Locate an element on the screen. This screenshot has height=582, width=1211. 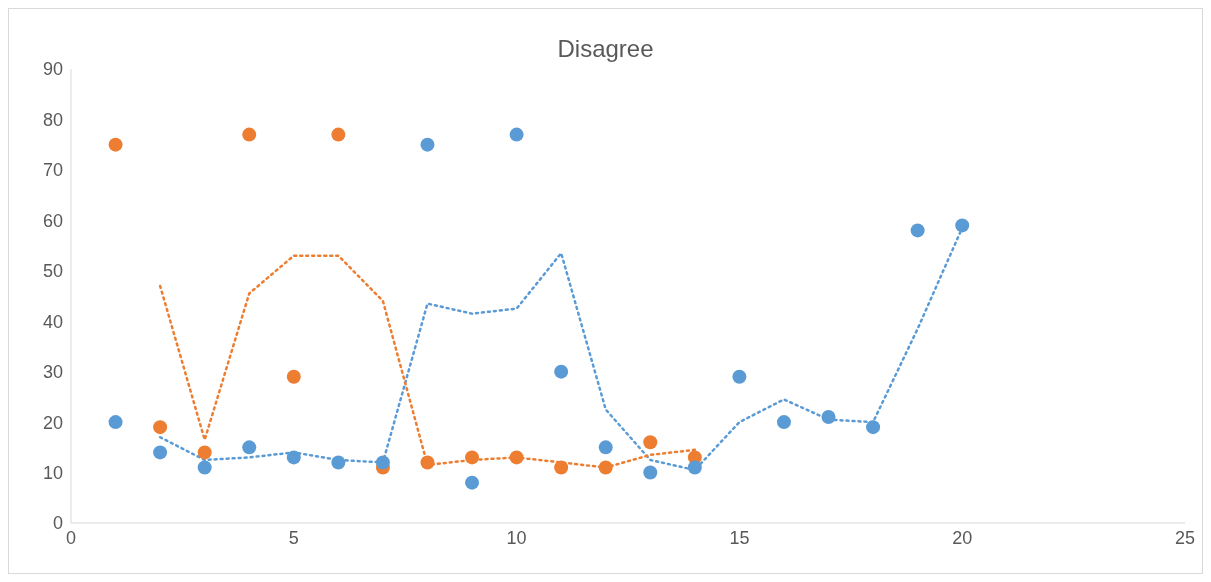
y-tick-label: 80 is located at coordinates (52, 119).